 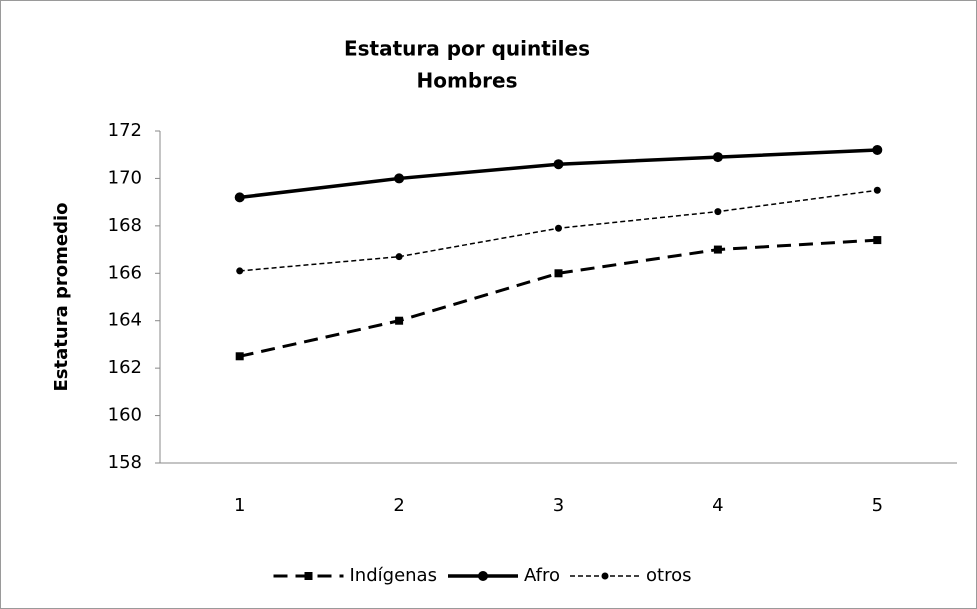 What do you see at coordinates (467, 49) in the screenshot?
I see `chart-title: Estatura por quintiles` at bounding box center [467, 49].